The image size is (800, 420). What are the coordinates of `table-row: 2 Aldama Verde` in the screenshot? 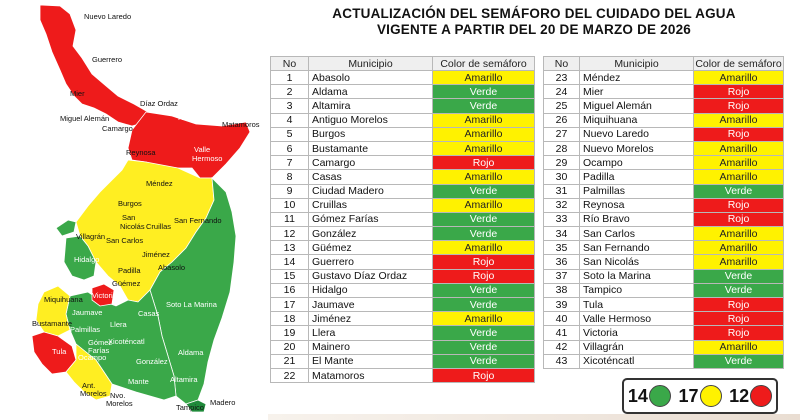 It's located at (402, 92).